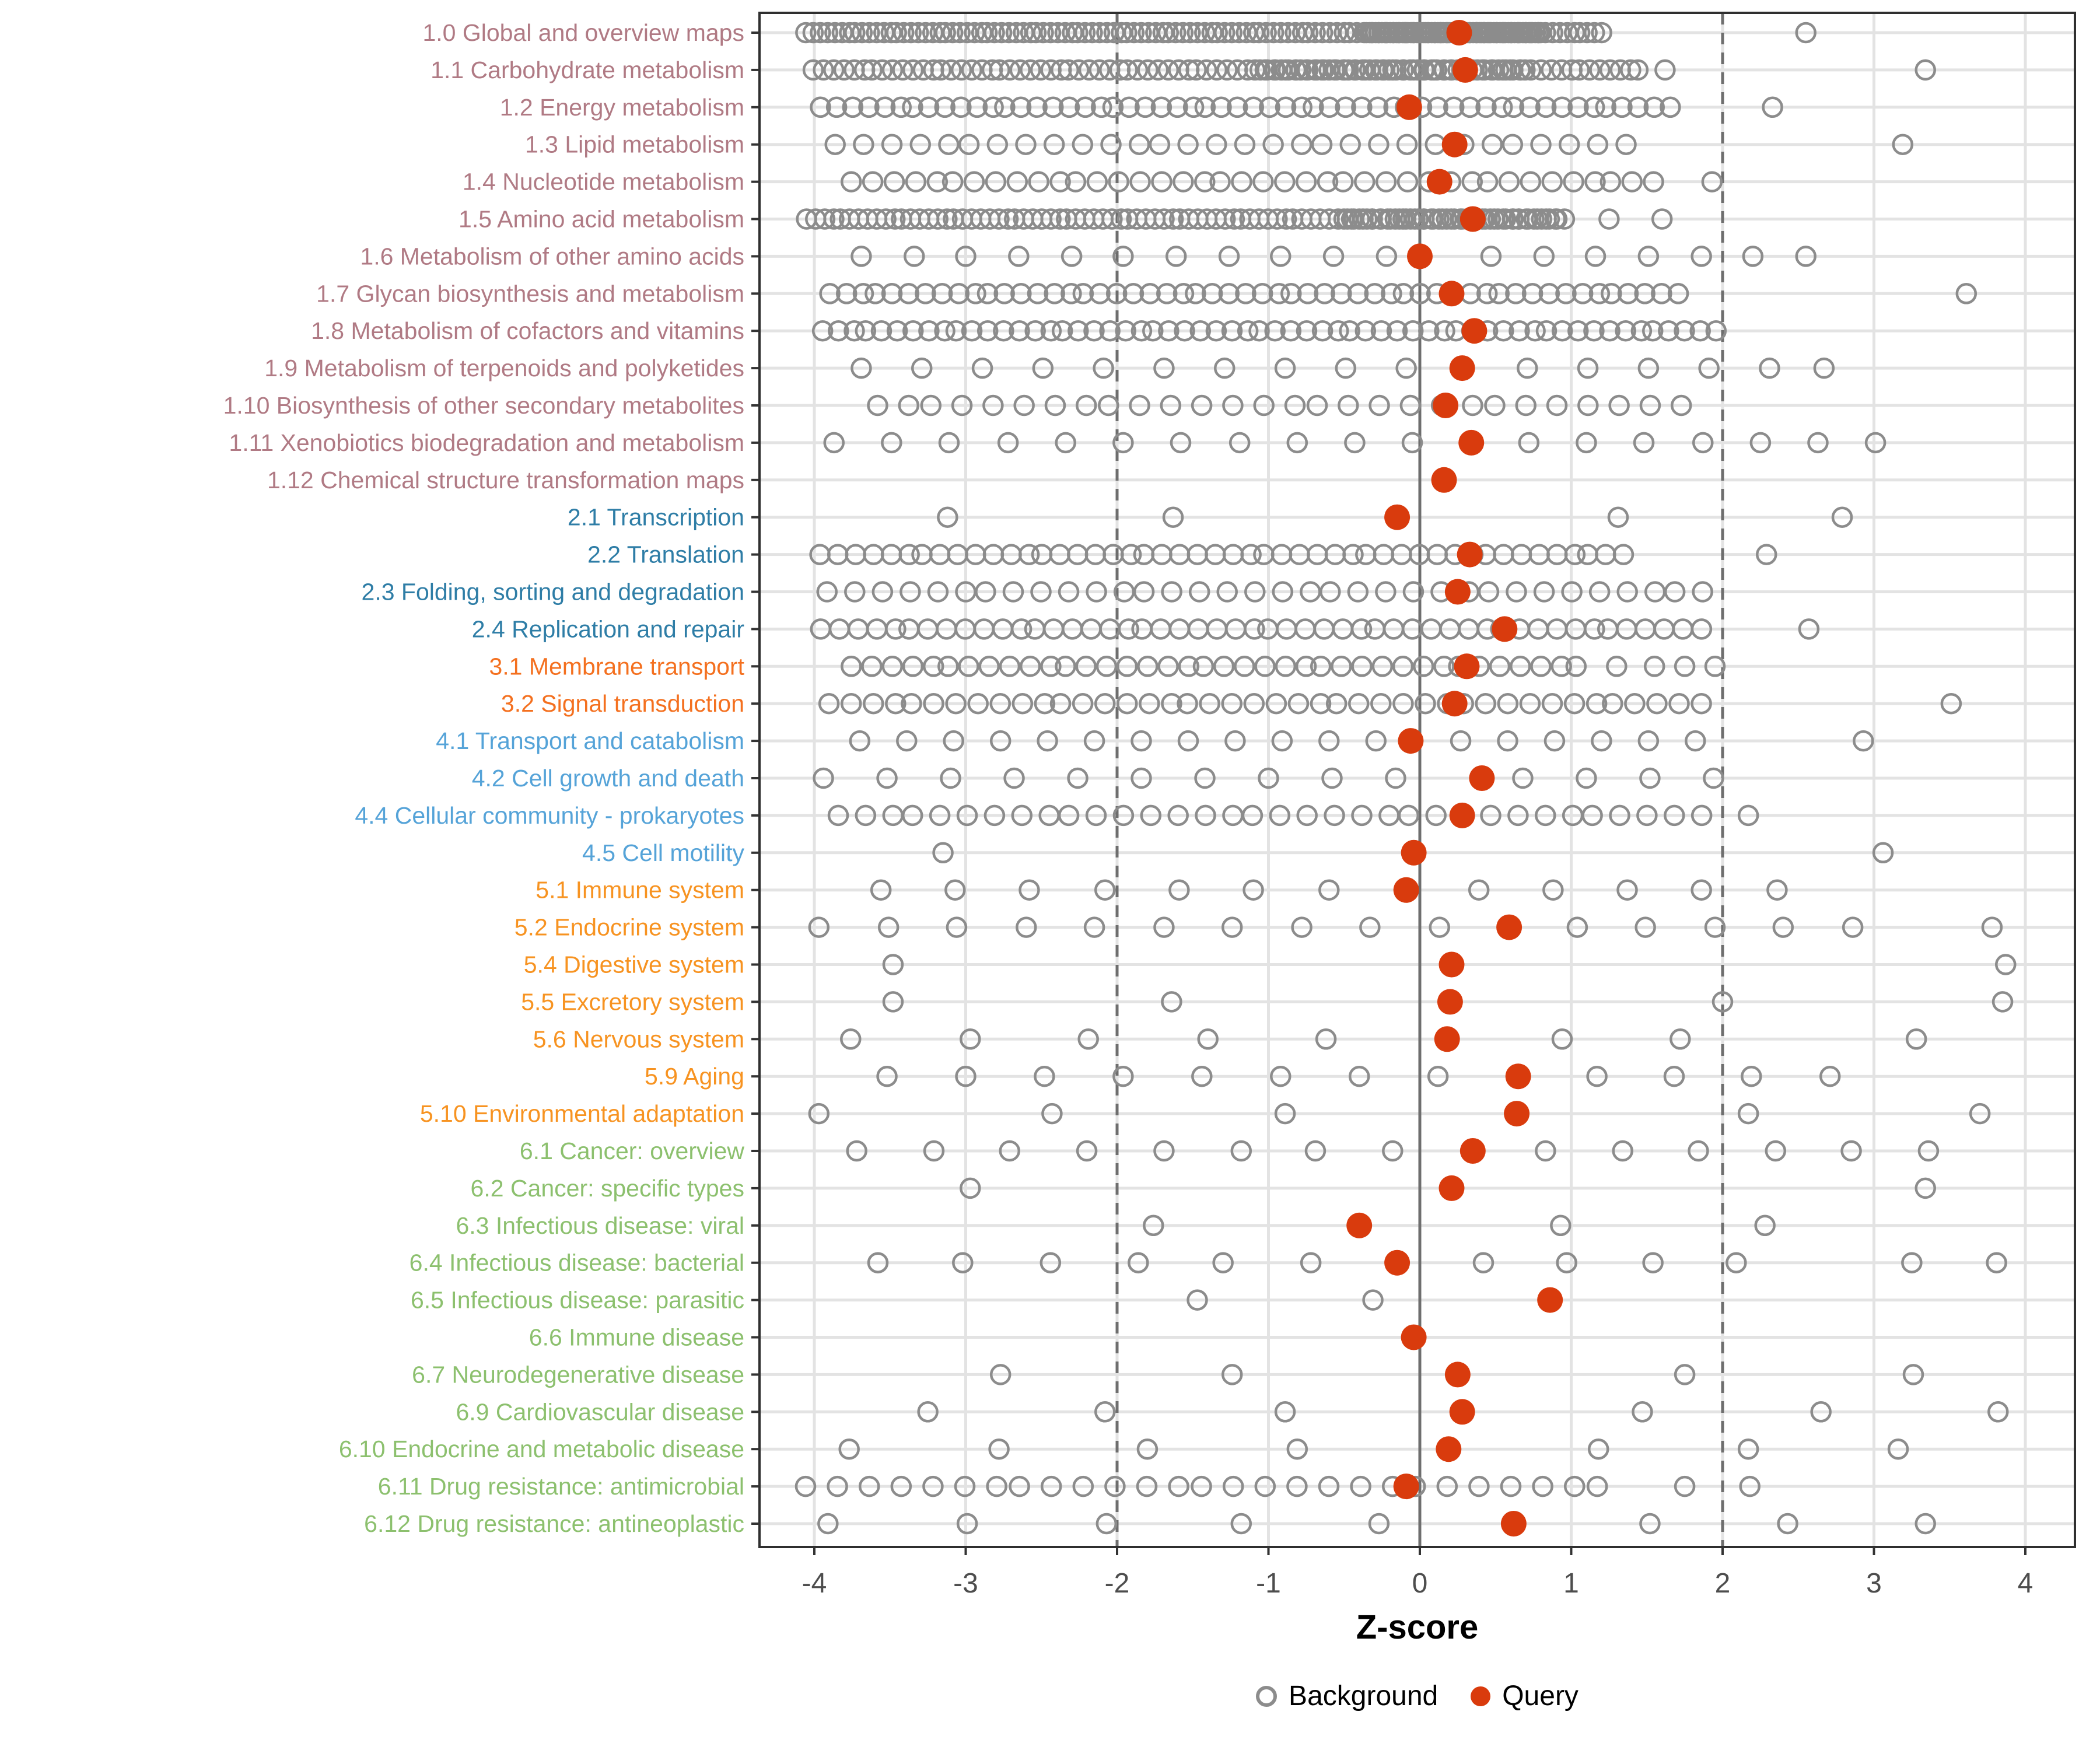 The width and height of the screenshot is (2100, 1750). Describe the element at coordinates (1347, 1696) in the screenshot. I see `legend-item-background: Background` at that location.